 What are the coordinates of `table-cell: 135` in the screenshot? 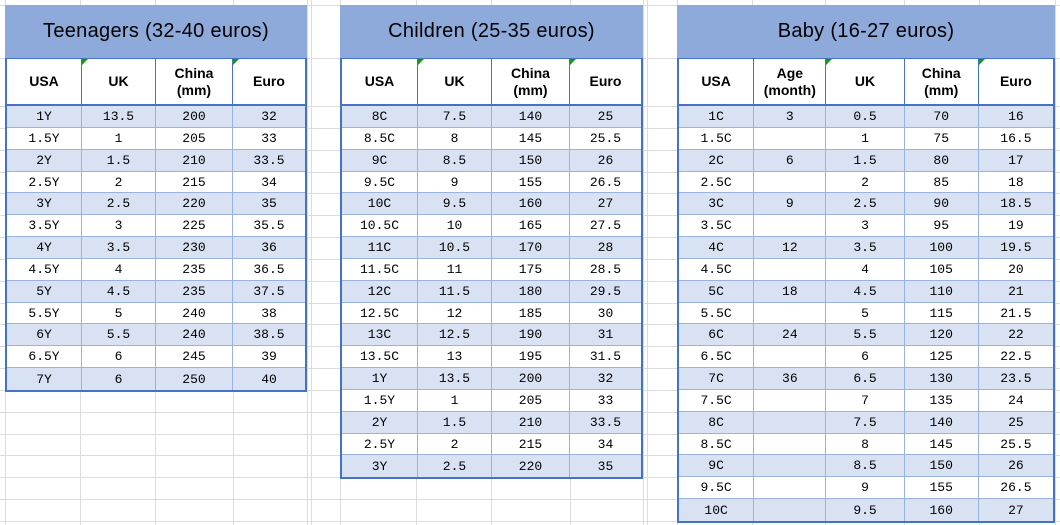 It's located at (940, 401).